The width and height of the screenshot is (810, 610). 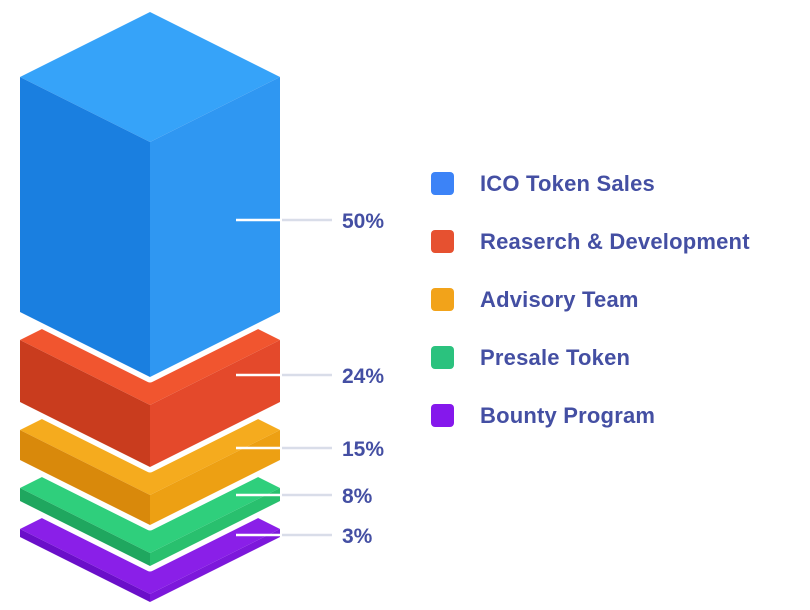 I want to click on percent-label: 24%, so click(x=363, y=376).